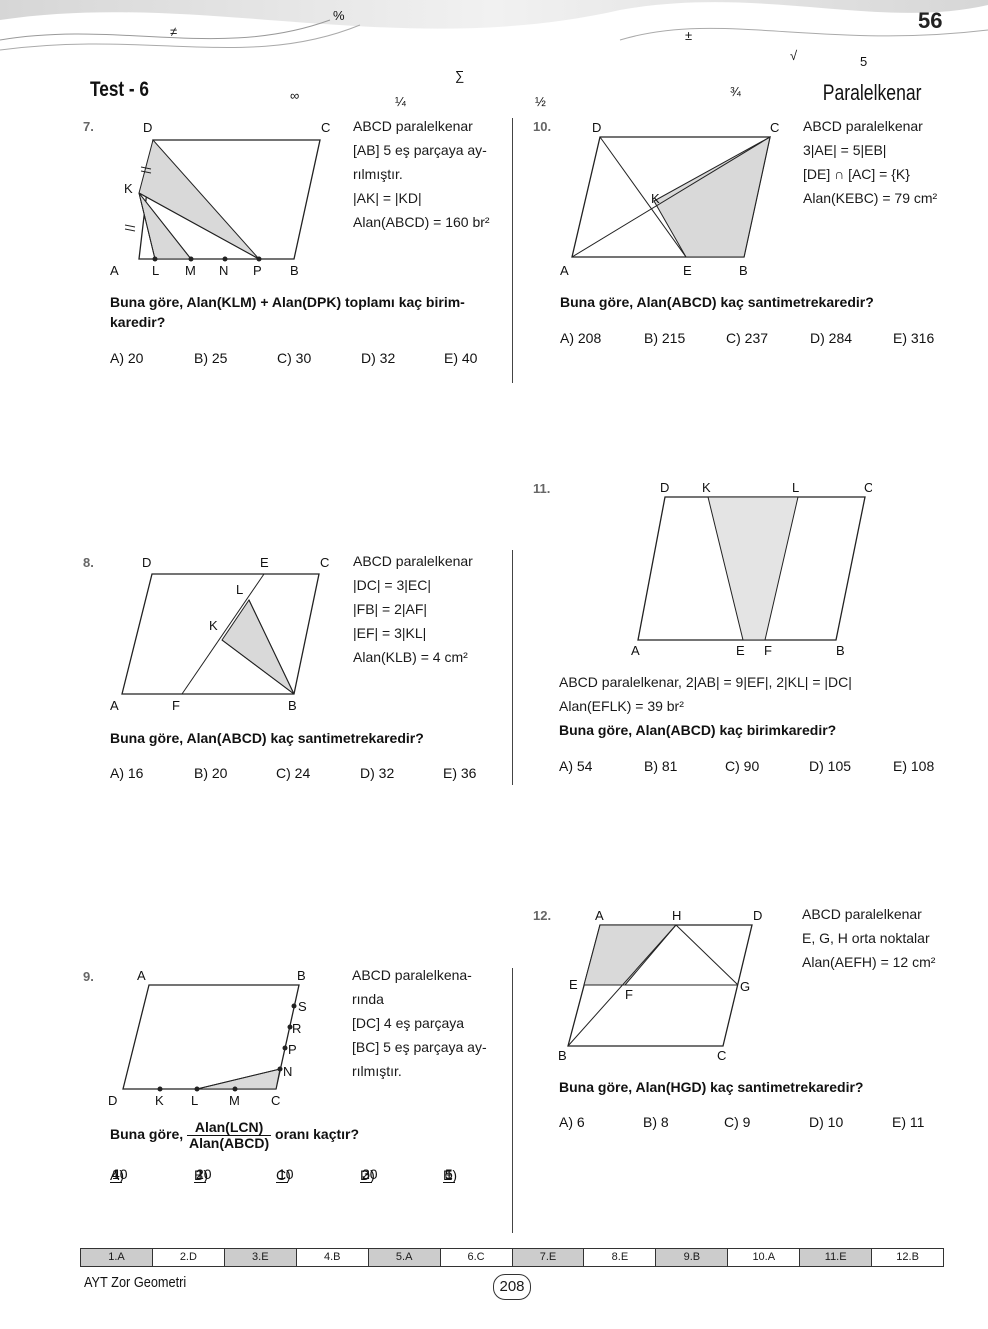 This screenshot has width=988, height=1329. Describe the element at coordinates (831, 338) in the screenshot. I see `choice-d: D) 284` at that location.